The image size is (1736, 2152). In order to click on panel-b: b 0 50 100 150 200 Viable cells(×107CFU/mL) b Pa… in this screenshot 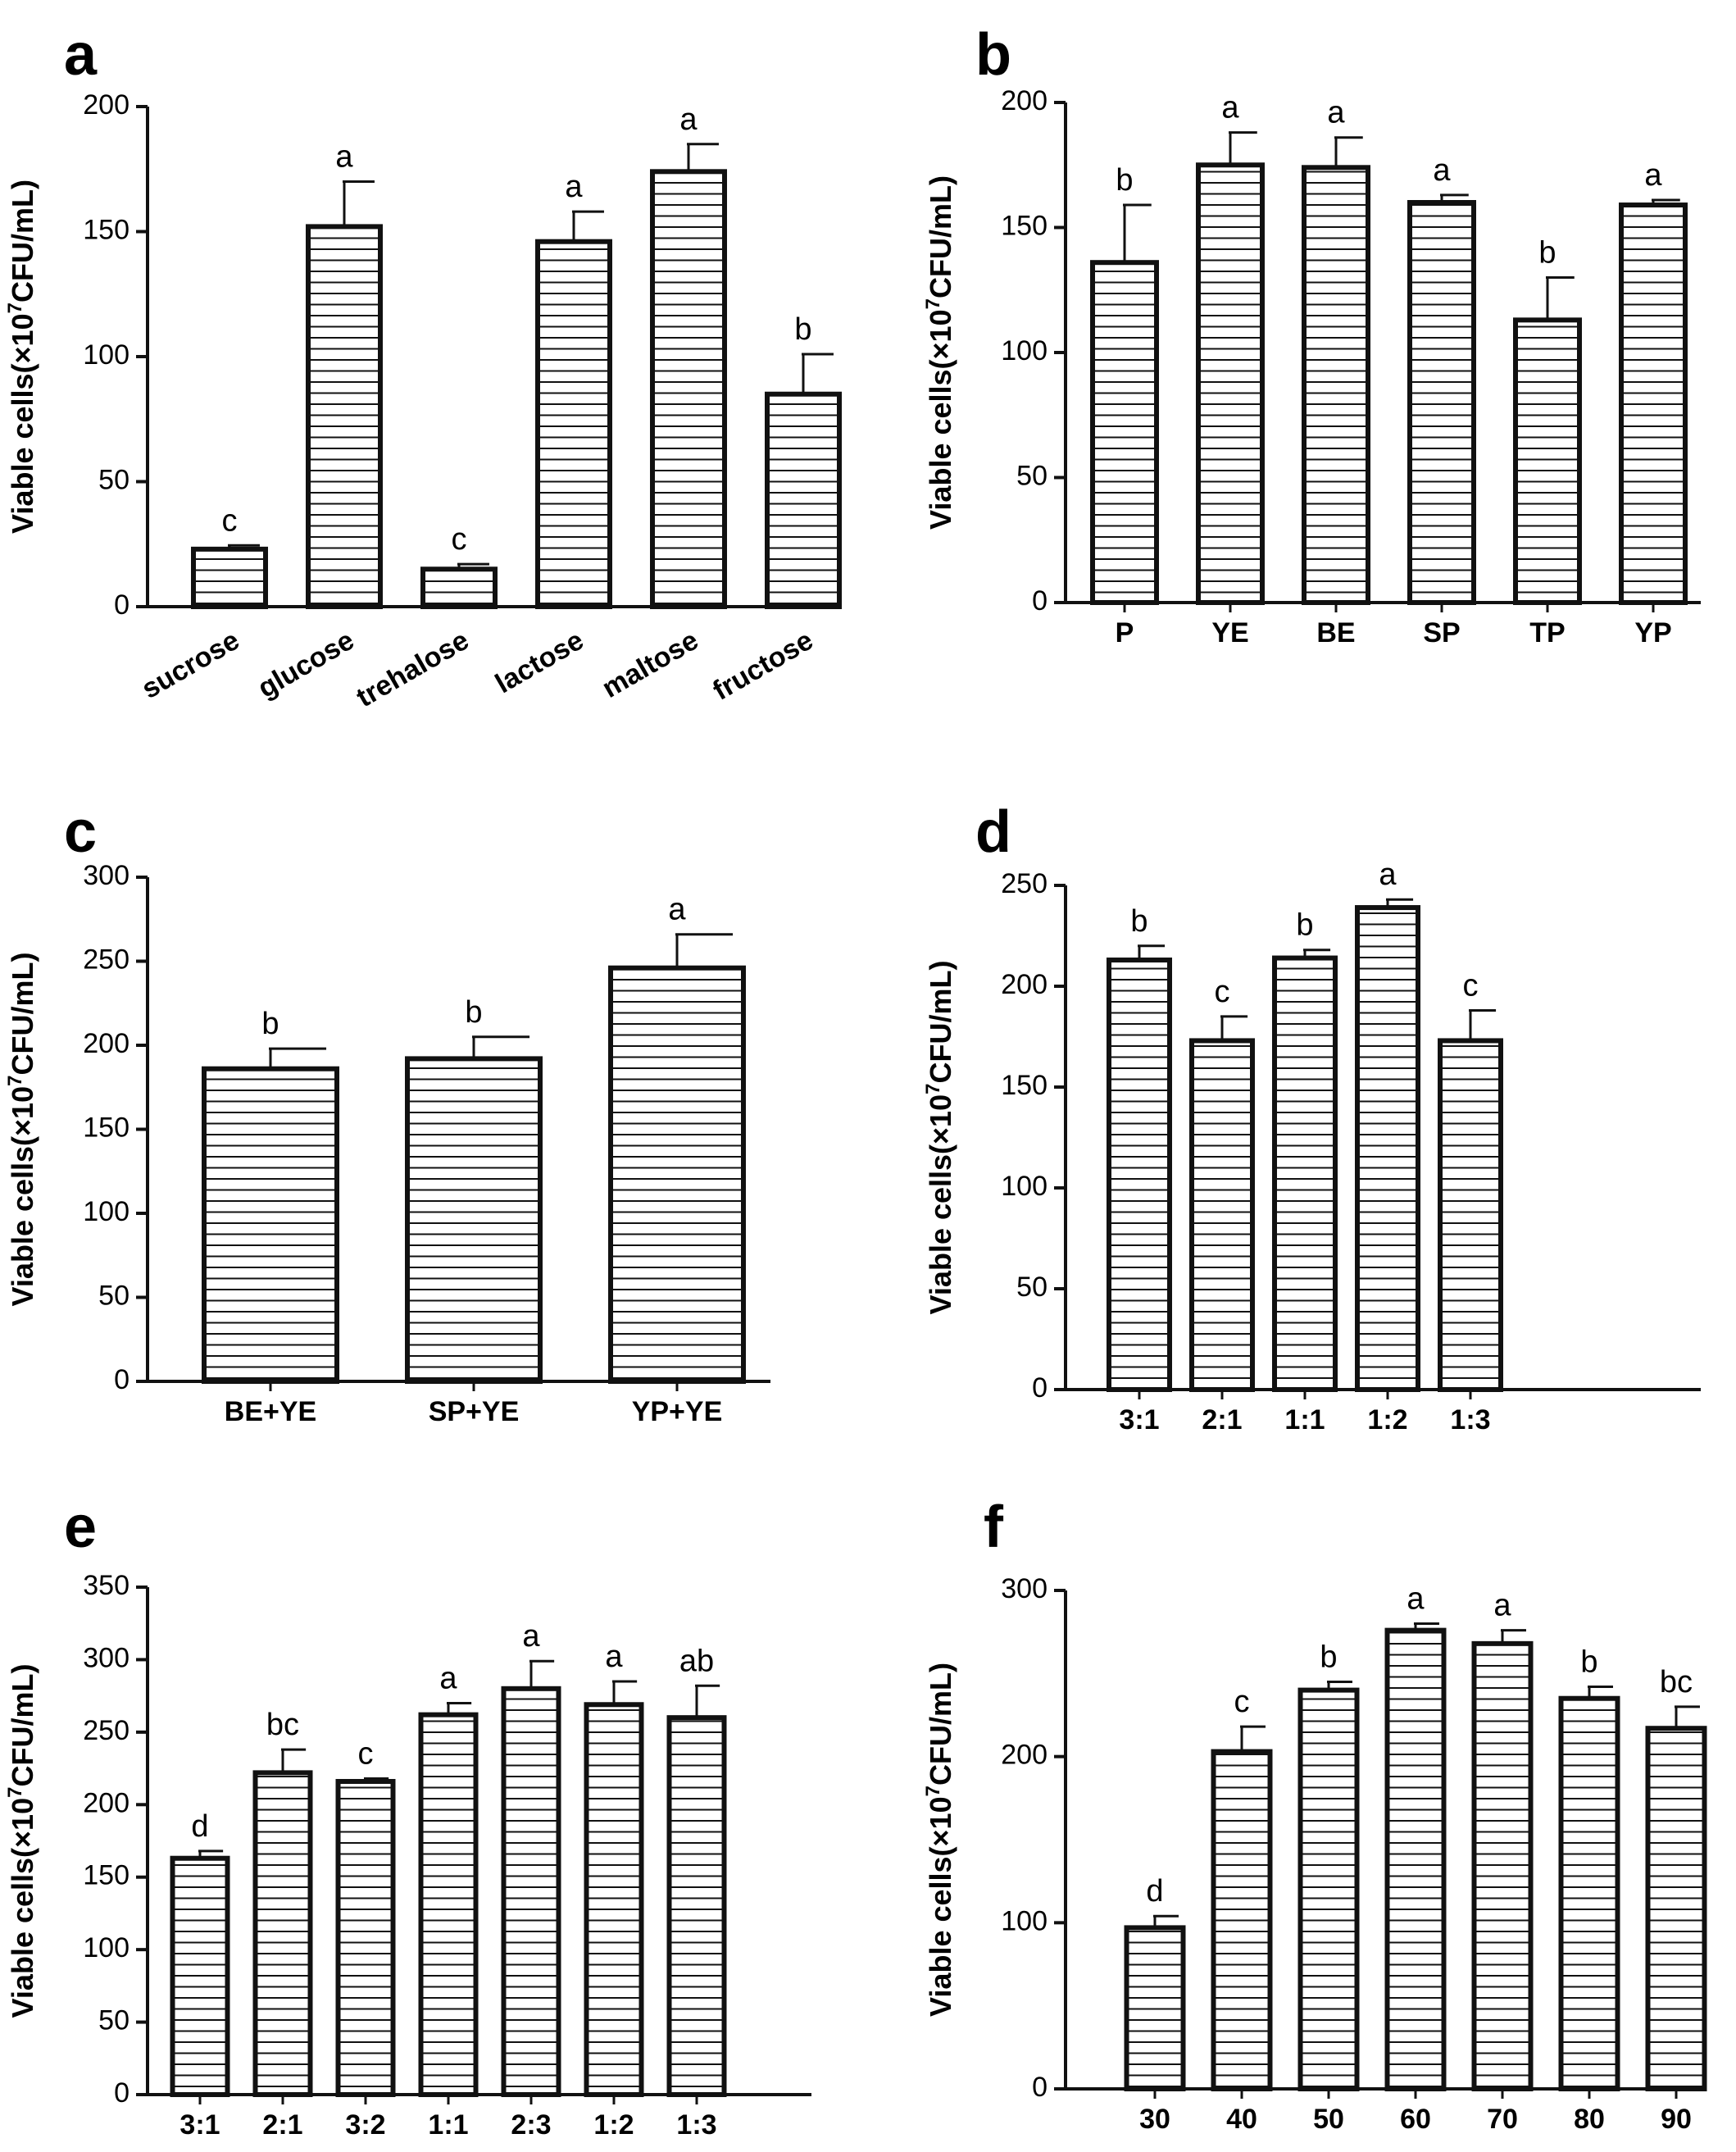, I will do `click(1311, 335)`.